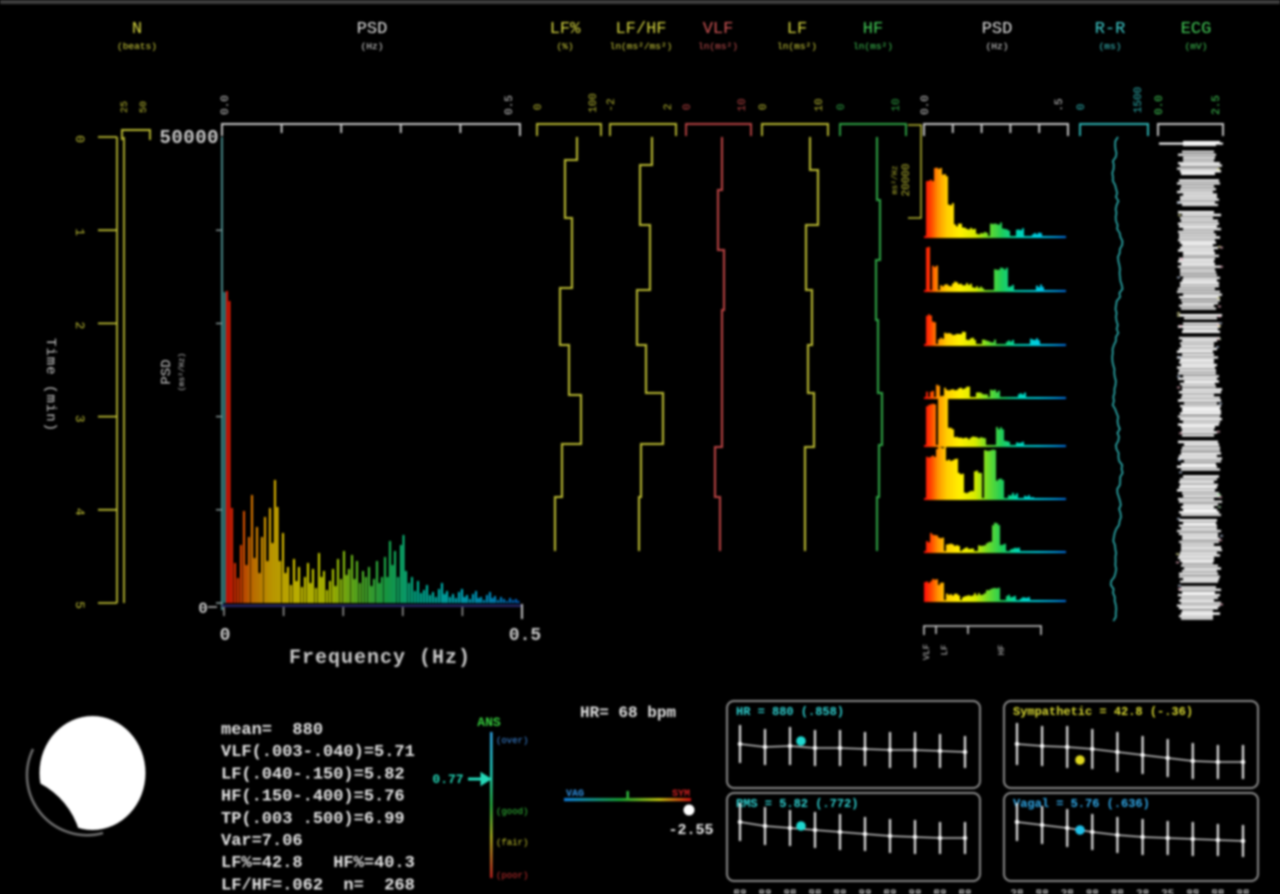 Image resolution: width=1280 pixels, height=894 pixels. I want to click on svg-text: RMS = 5.82 (.772), so click(797, 804).